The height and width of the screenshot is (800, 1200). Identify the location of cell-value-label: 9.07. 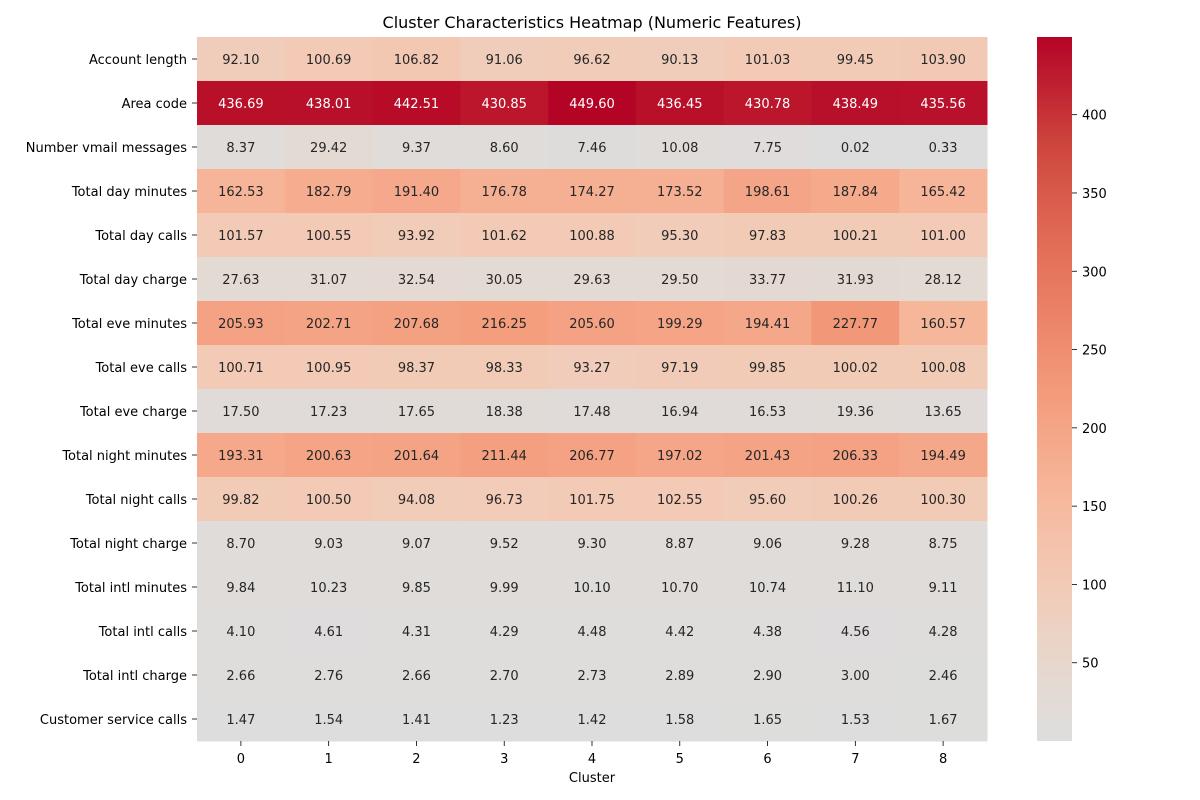
(416, 544).